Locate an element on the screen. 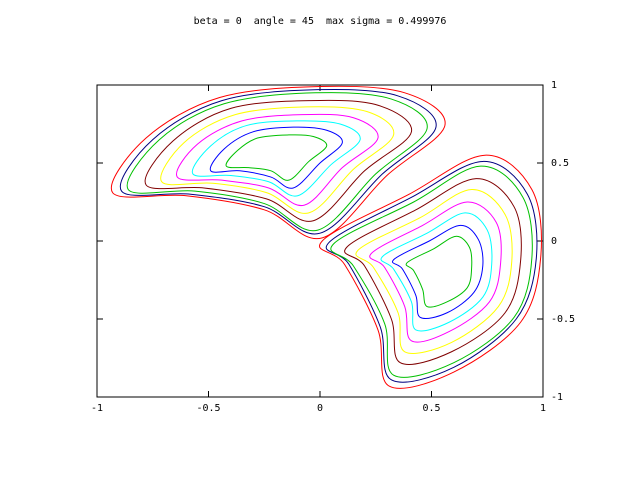 This screenshot has height=484, width=640. x-tick-label: -1 is located at coordinates (97, 408).